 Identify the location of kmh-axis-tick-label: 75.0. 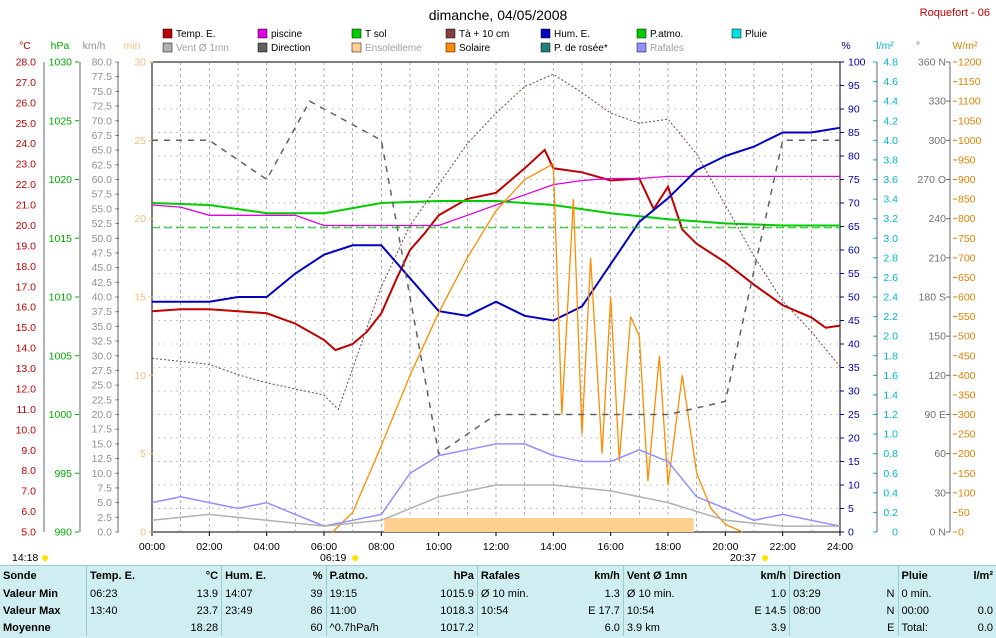
(102, 92).